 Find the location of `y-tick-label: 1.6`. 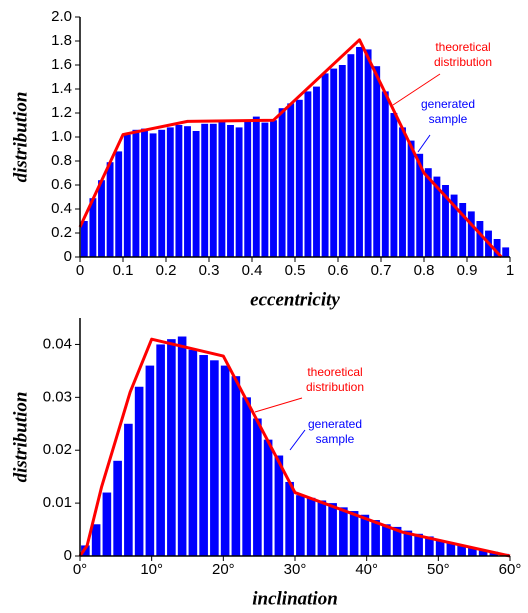

y-tick-label: 1.6 is located at coordinates (61, 64).